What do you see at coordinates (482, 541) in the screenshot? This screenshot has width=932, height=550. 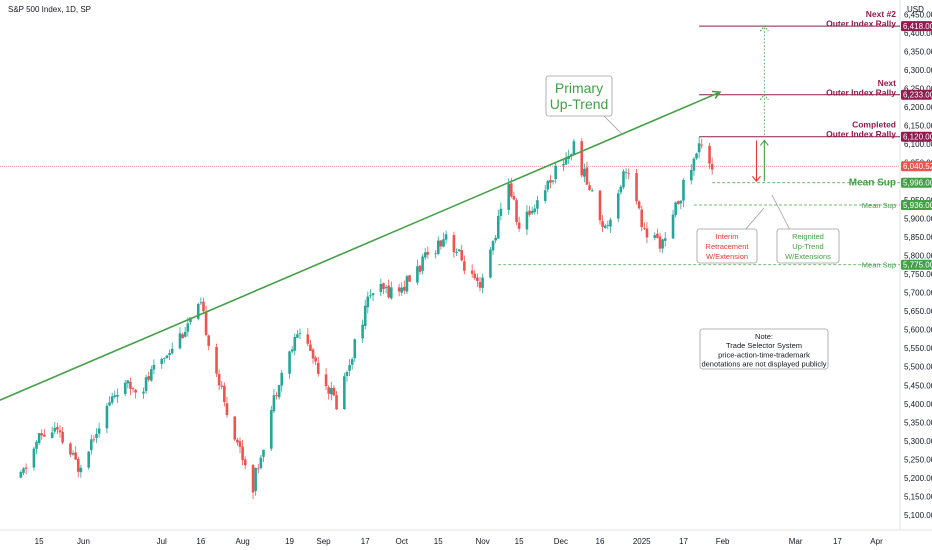 I see `x-tick-label: Nov` at bounding box center [482, 541].